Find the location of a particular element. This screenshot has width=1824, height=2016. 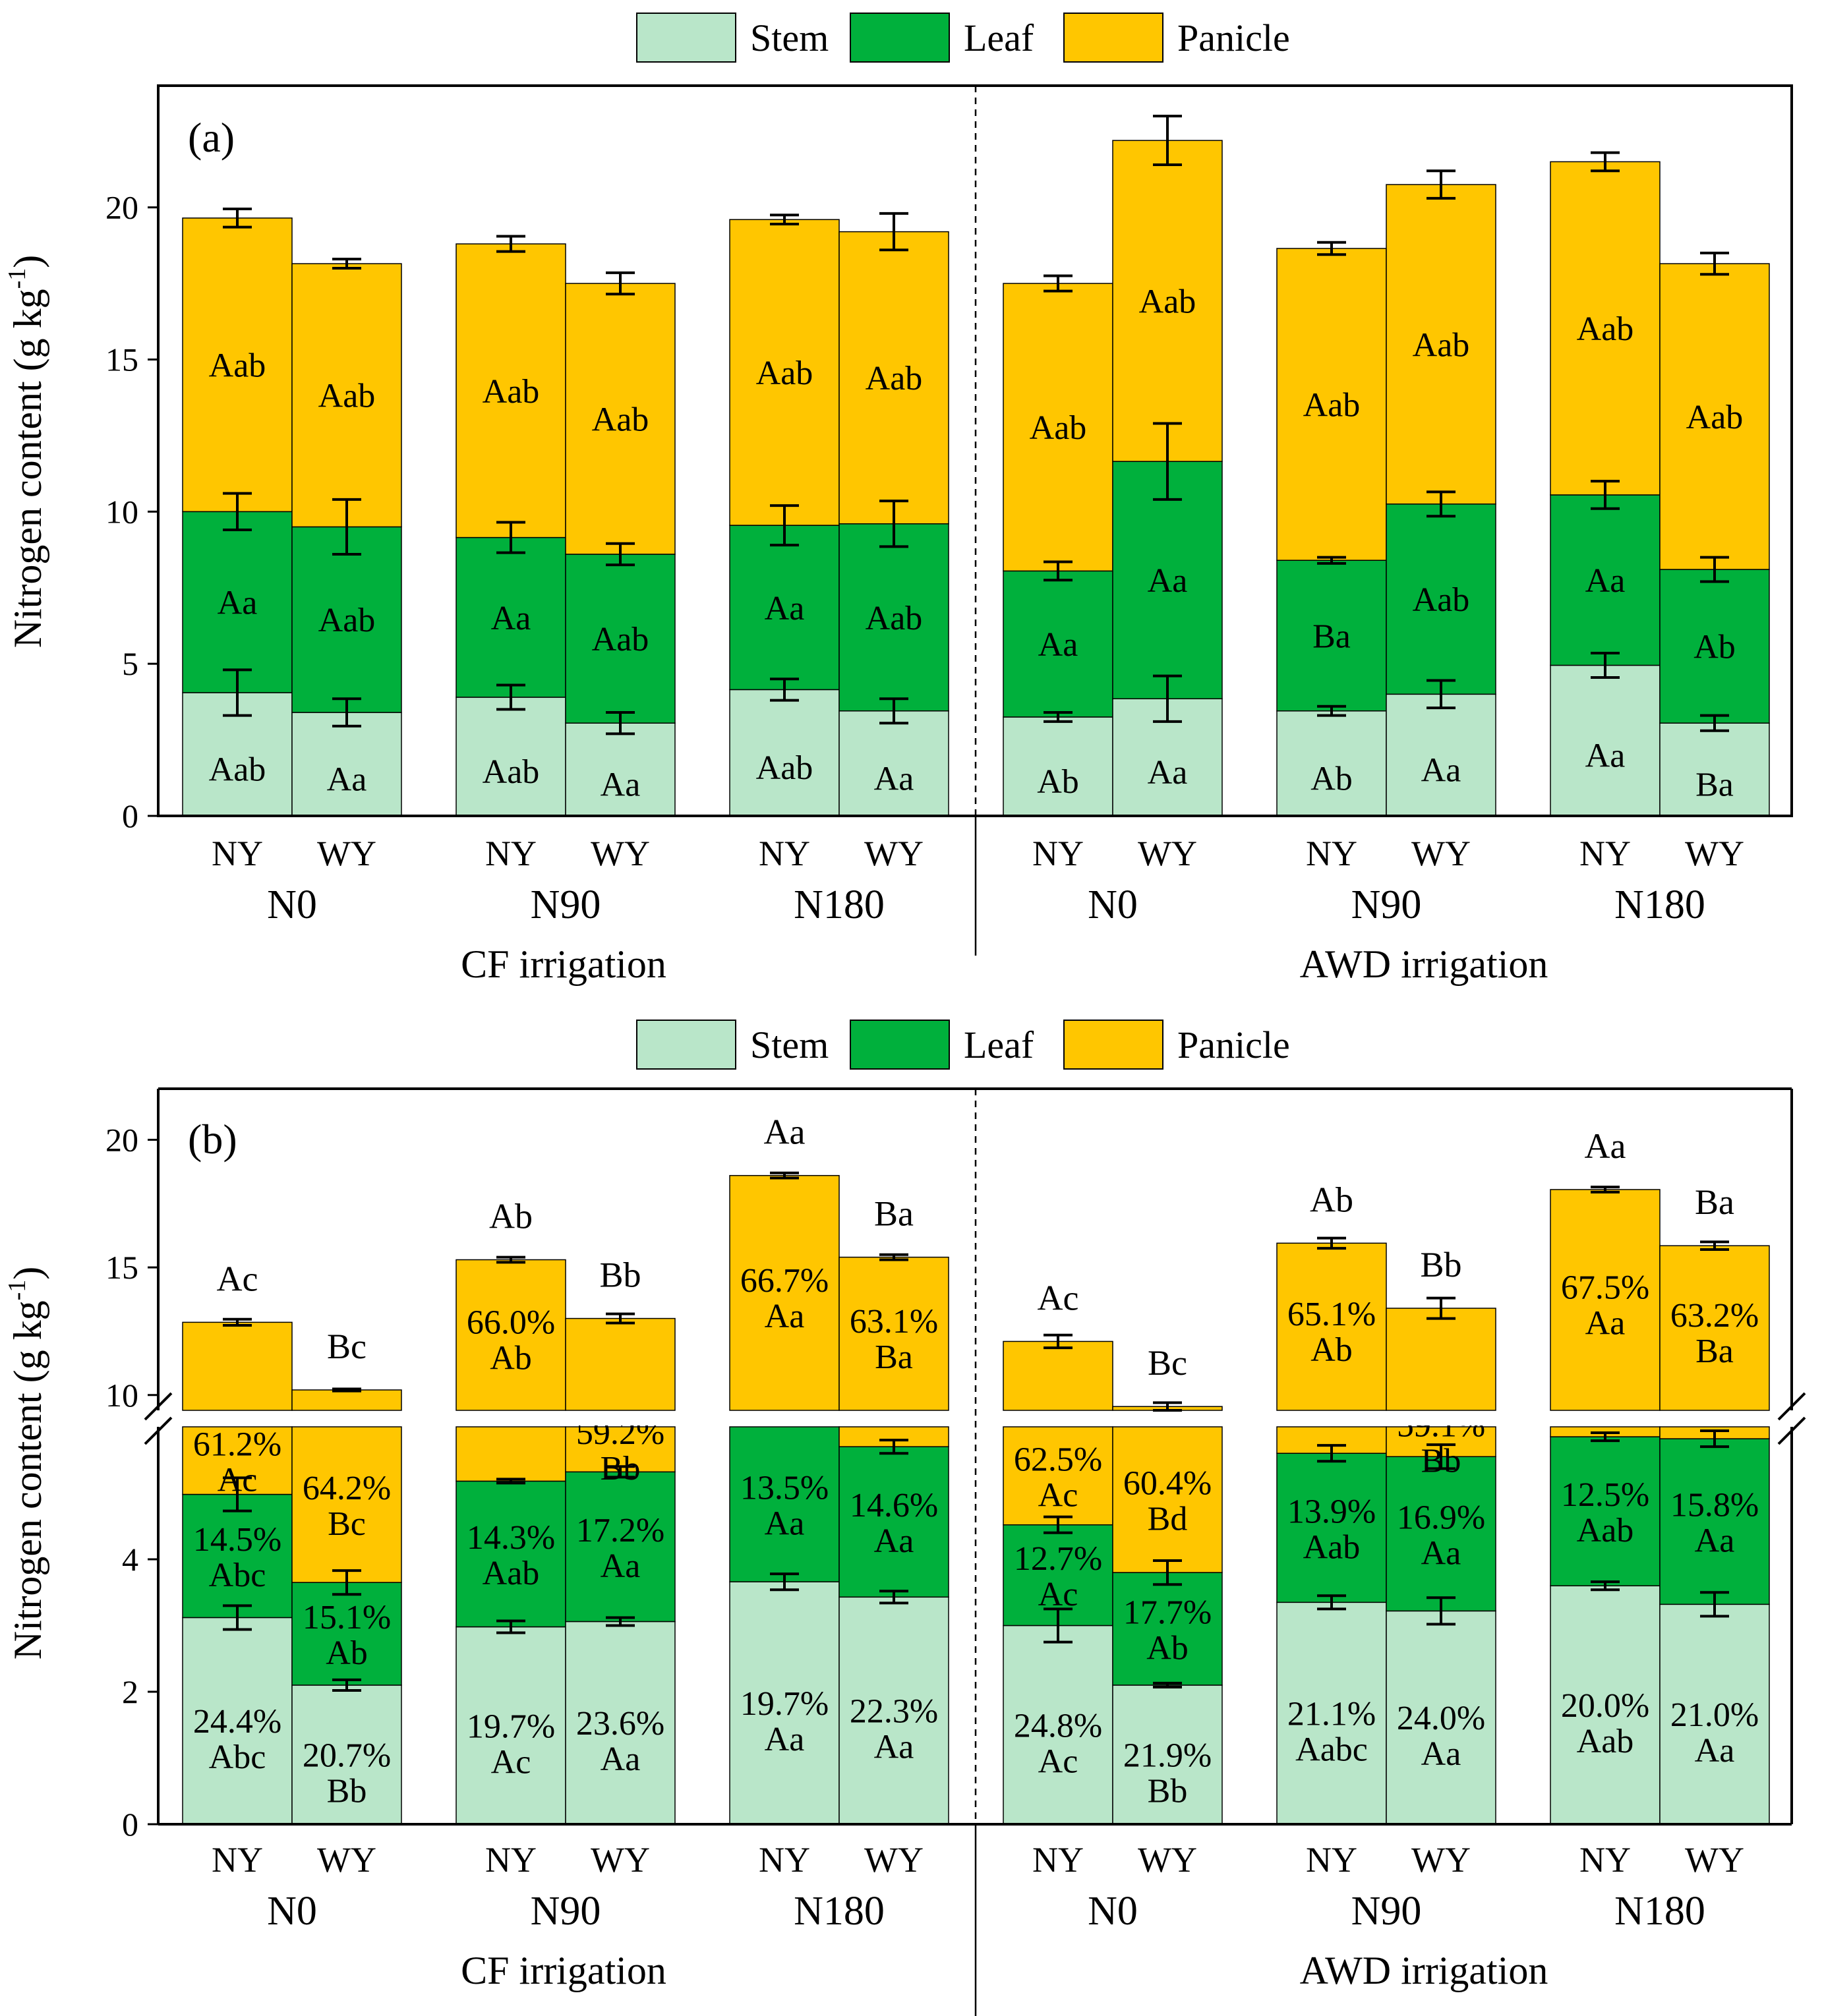

panel-b-panicle-percent: 67.5% is located at coordinates (1605, 1287).